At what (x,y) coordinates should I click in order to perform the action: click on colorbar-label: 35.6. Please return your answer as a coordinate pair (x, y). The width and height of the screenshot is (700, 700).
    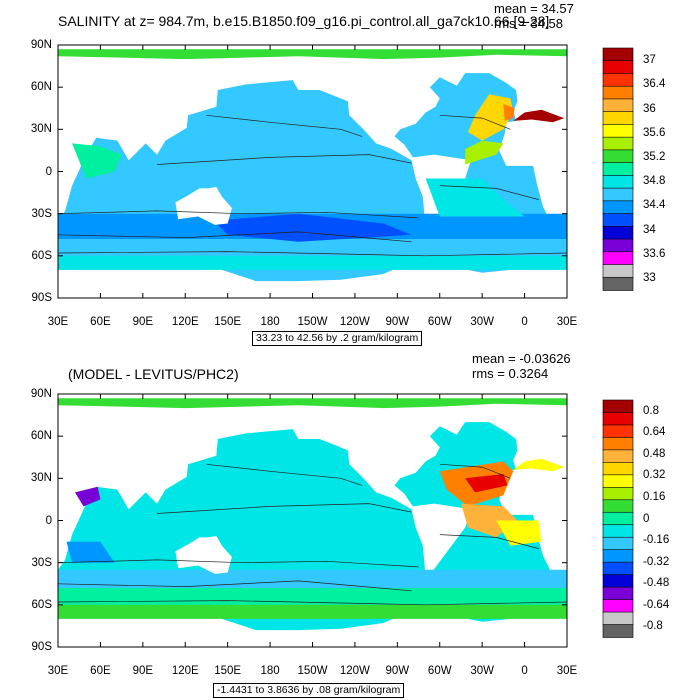
    Looking at the image, I should click on (654, 132).